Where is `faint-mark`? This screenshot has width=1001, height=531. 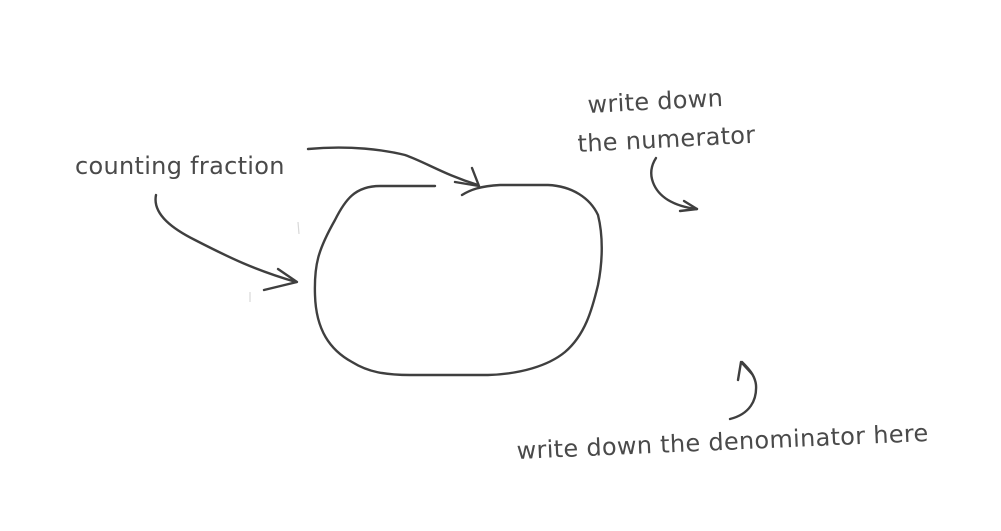 faint-mark is located at coordinates (274, 261).